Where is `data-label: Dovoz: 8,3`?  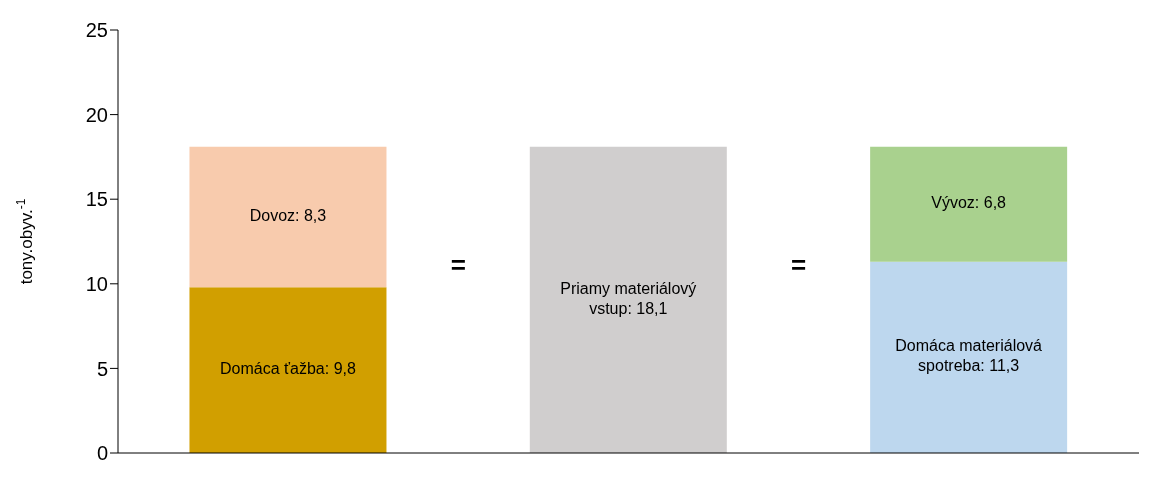
data-label: Dovoz: 8,3 is located at coordinates (288, 216).